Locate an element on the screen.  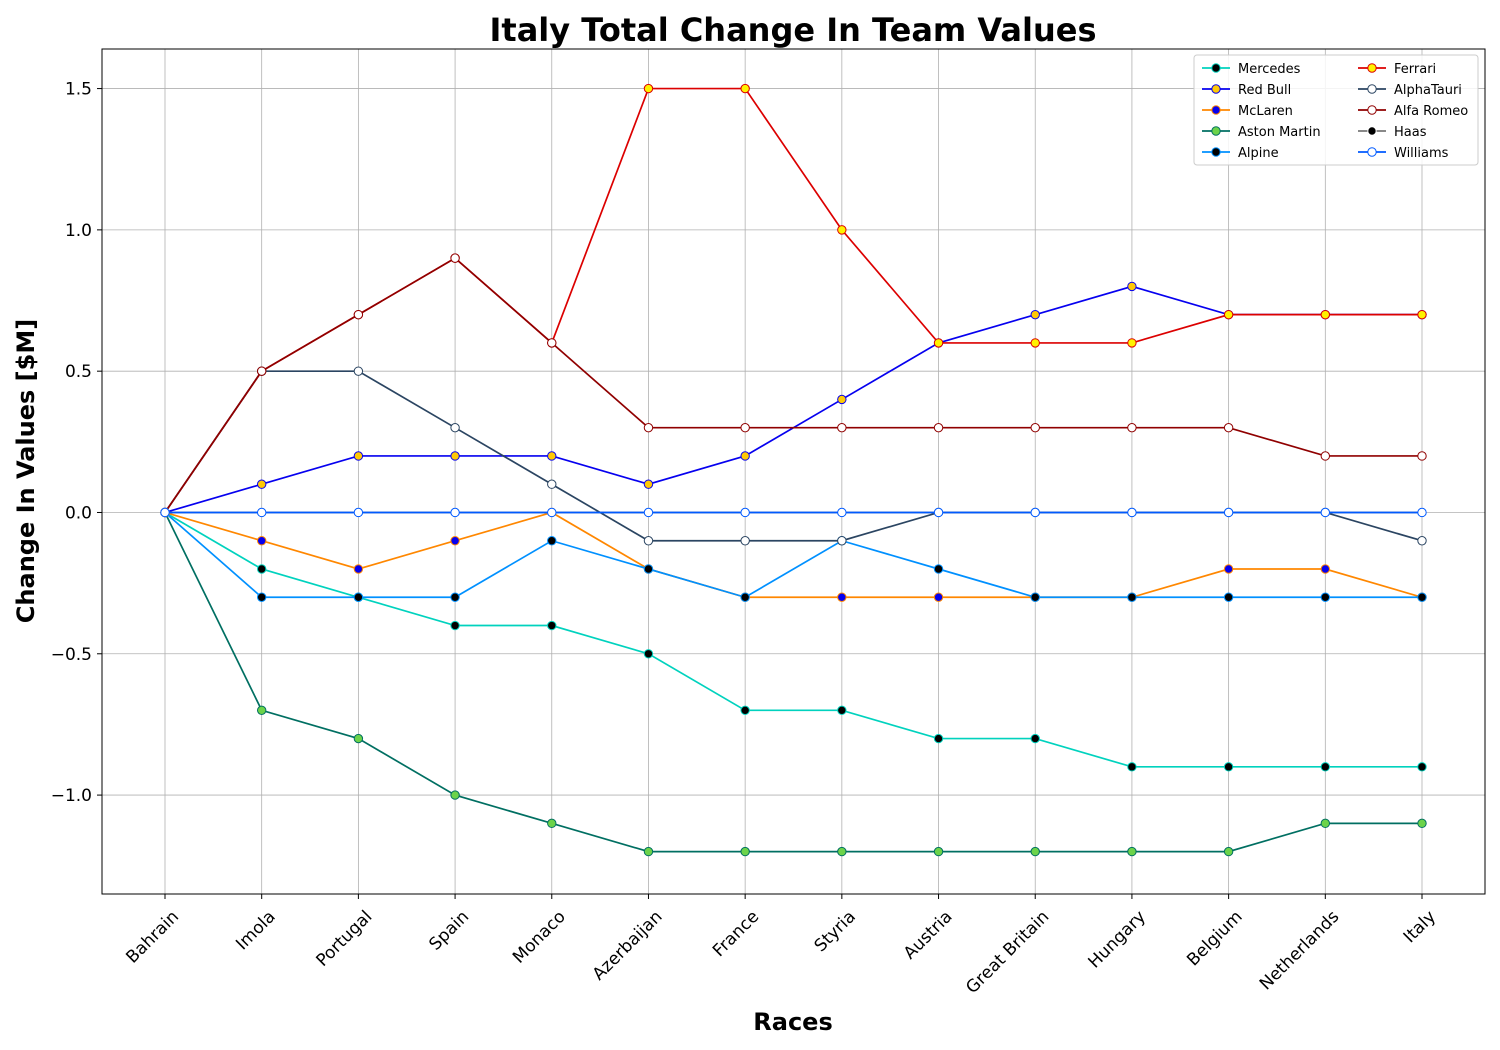
legend-item: McLaren is located at coordinates (1247, 111).